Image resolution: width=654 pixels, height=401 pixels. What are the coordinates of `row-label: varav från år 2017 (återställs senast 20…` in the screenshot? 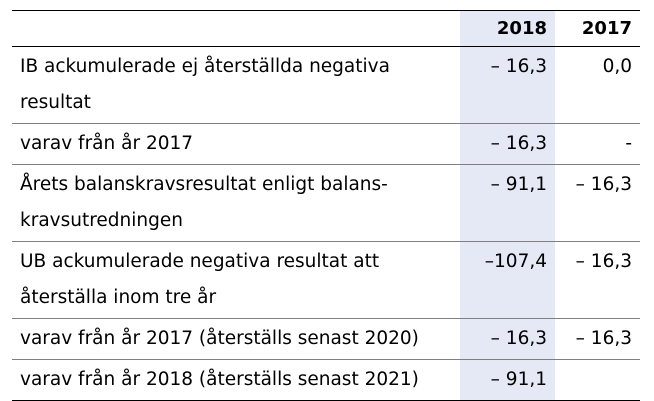 It's located at (219, 338).